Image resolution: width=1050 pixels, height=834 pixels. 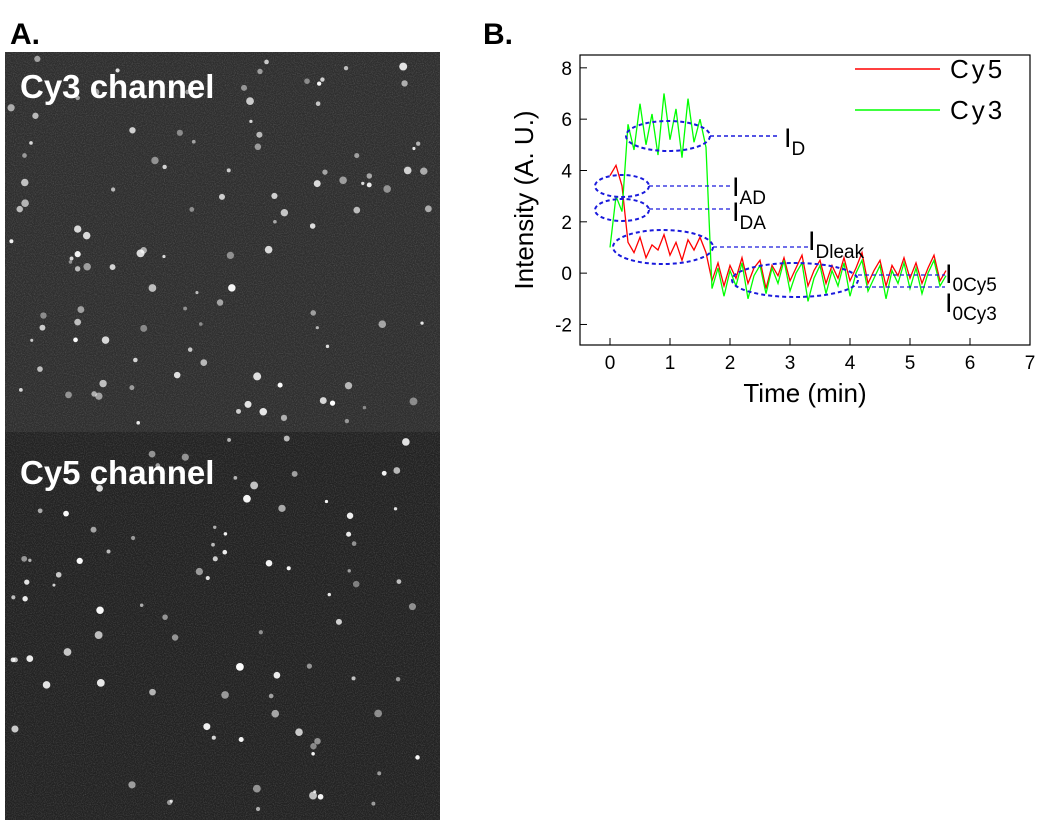 What do you see at coordinates (730, 363) in the screenshot?
I see `x-tick-label: 2` at bounding box center [730, 363].